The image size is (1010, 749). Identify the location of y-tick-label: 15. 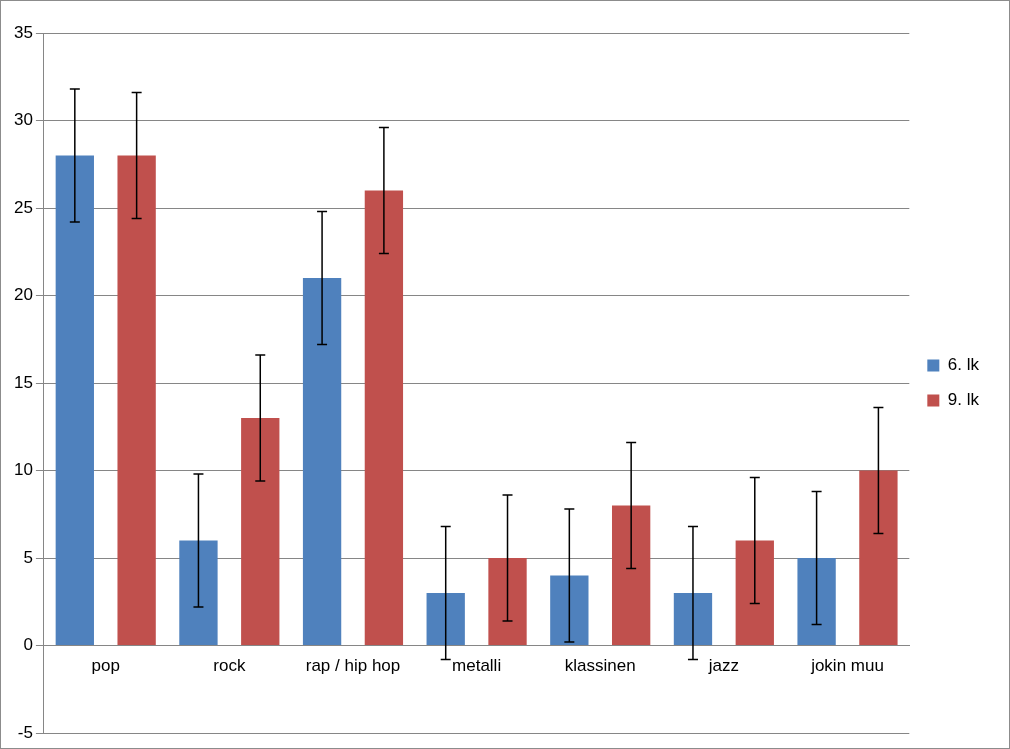
(23, 382).